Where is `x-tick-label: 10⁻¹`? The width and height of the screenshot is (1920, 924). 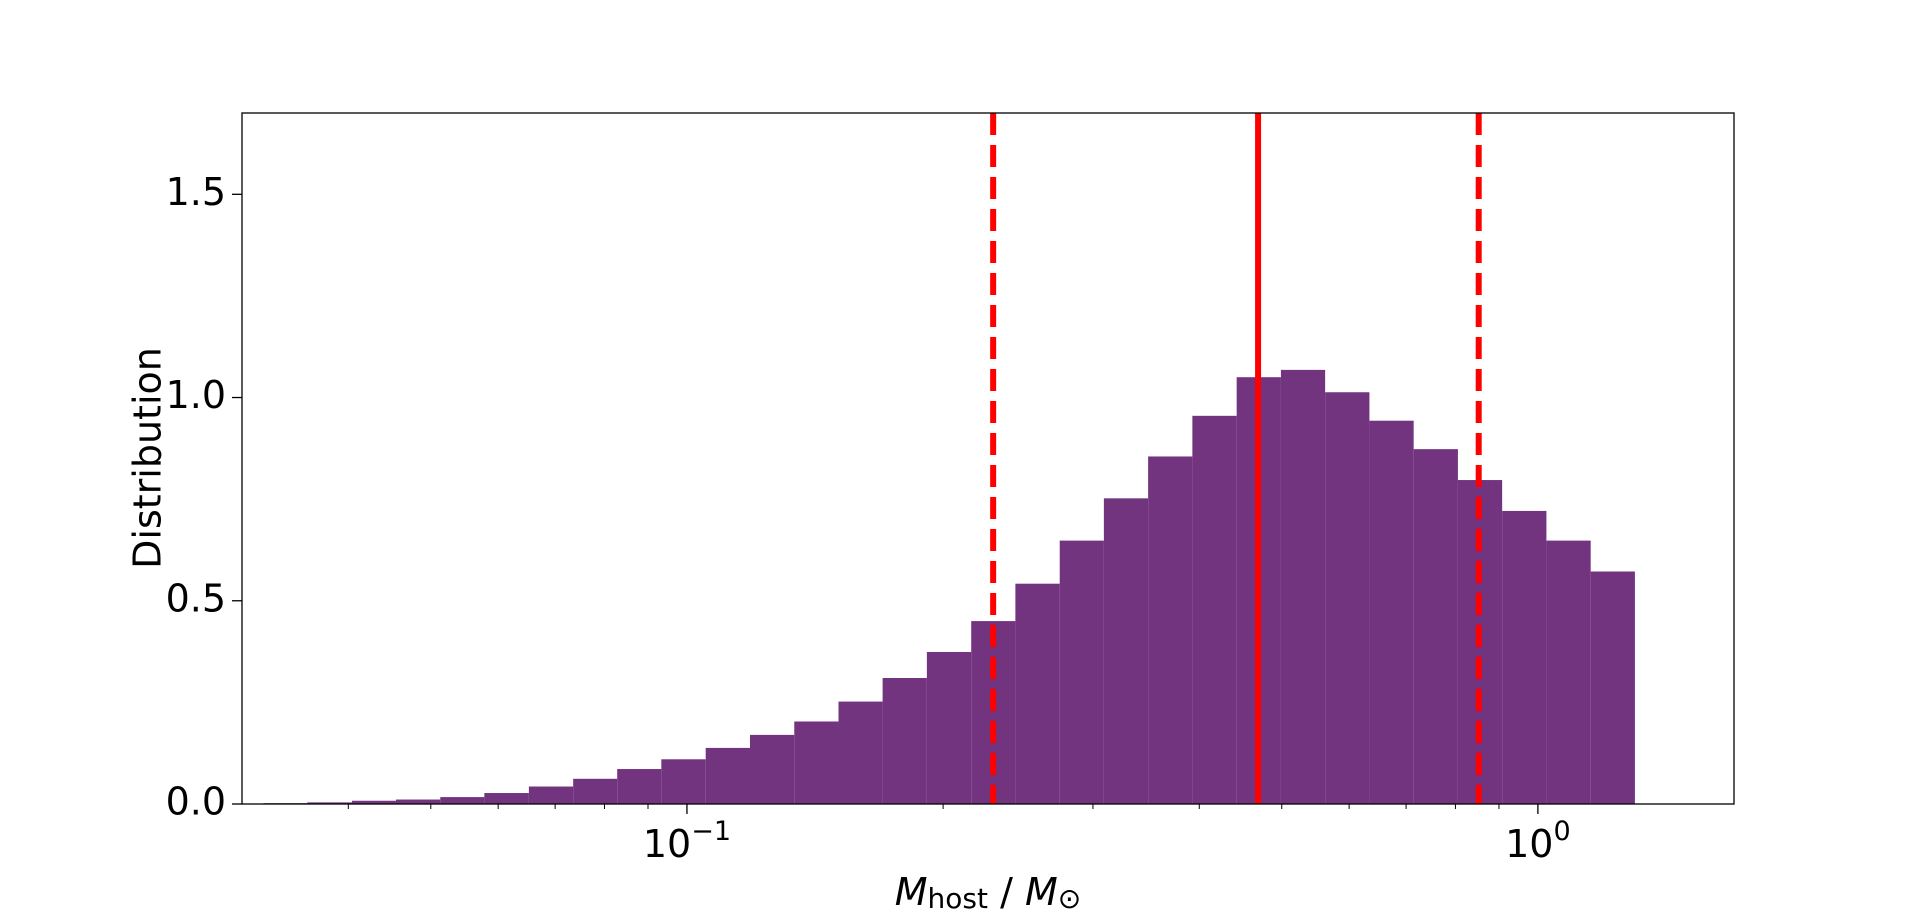 x-tick-label: 10⁻¹ is located at coordinates (687, 841).